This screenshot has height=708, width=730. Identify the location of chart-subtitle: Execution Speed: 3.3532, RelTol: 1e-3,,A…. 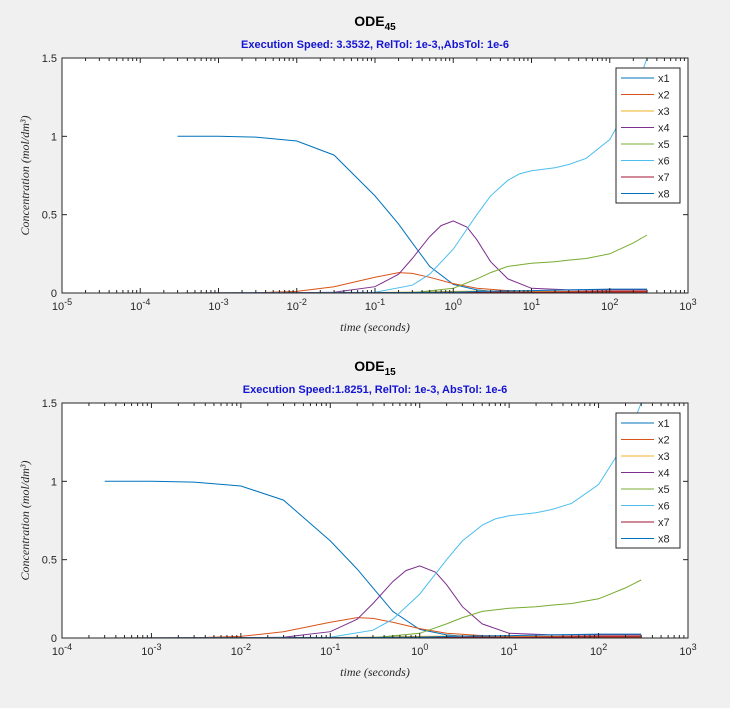
(375, 45).